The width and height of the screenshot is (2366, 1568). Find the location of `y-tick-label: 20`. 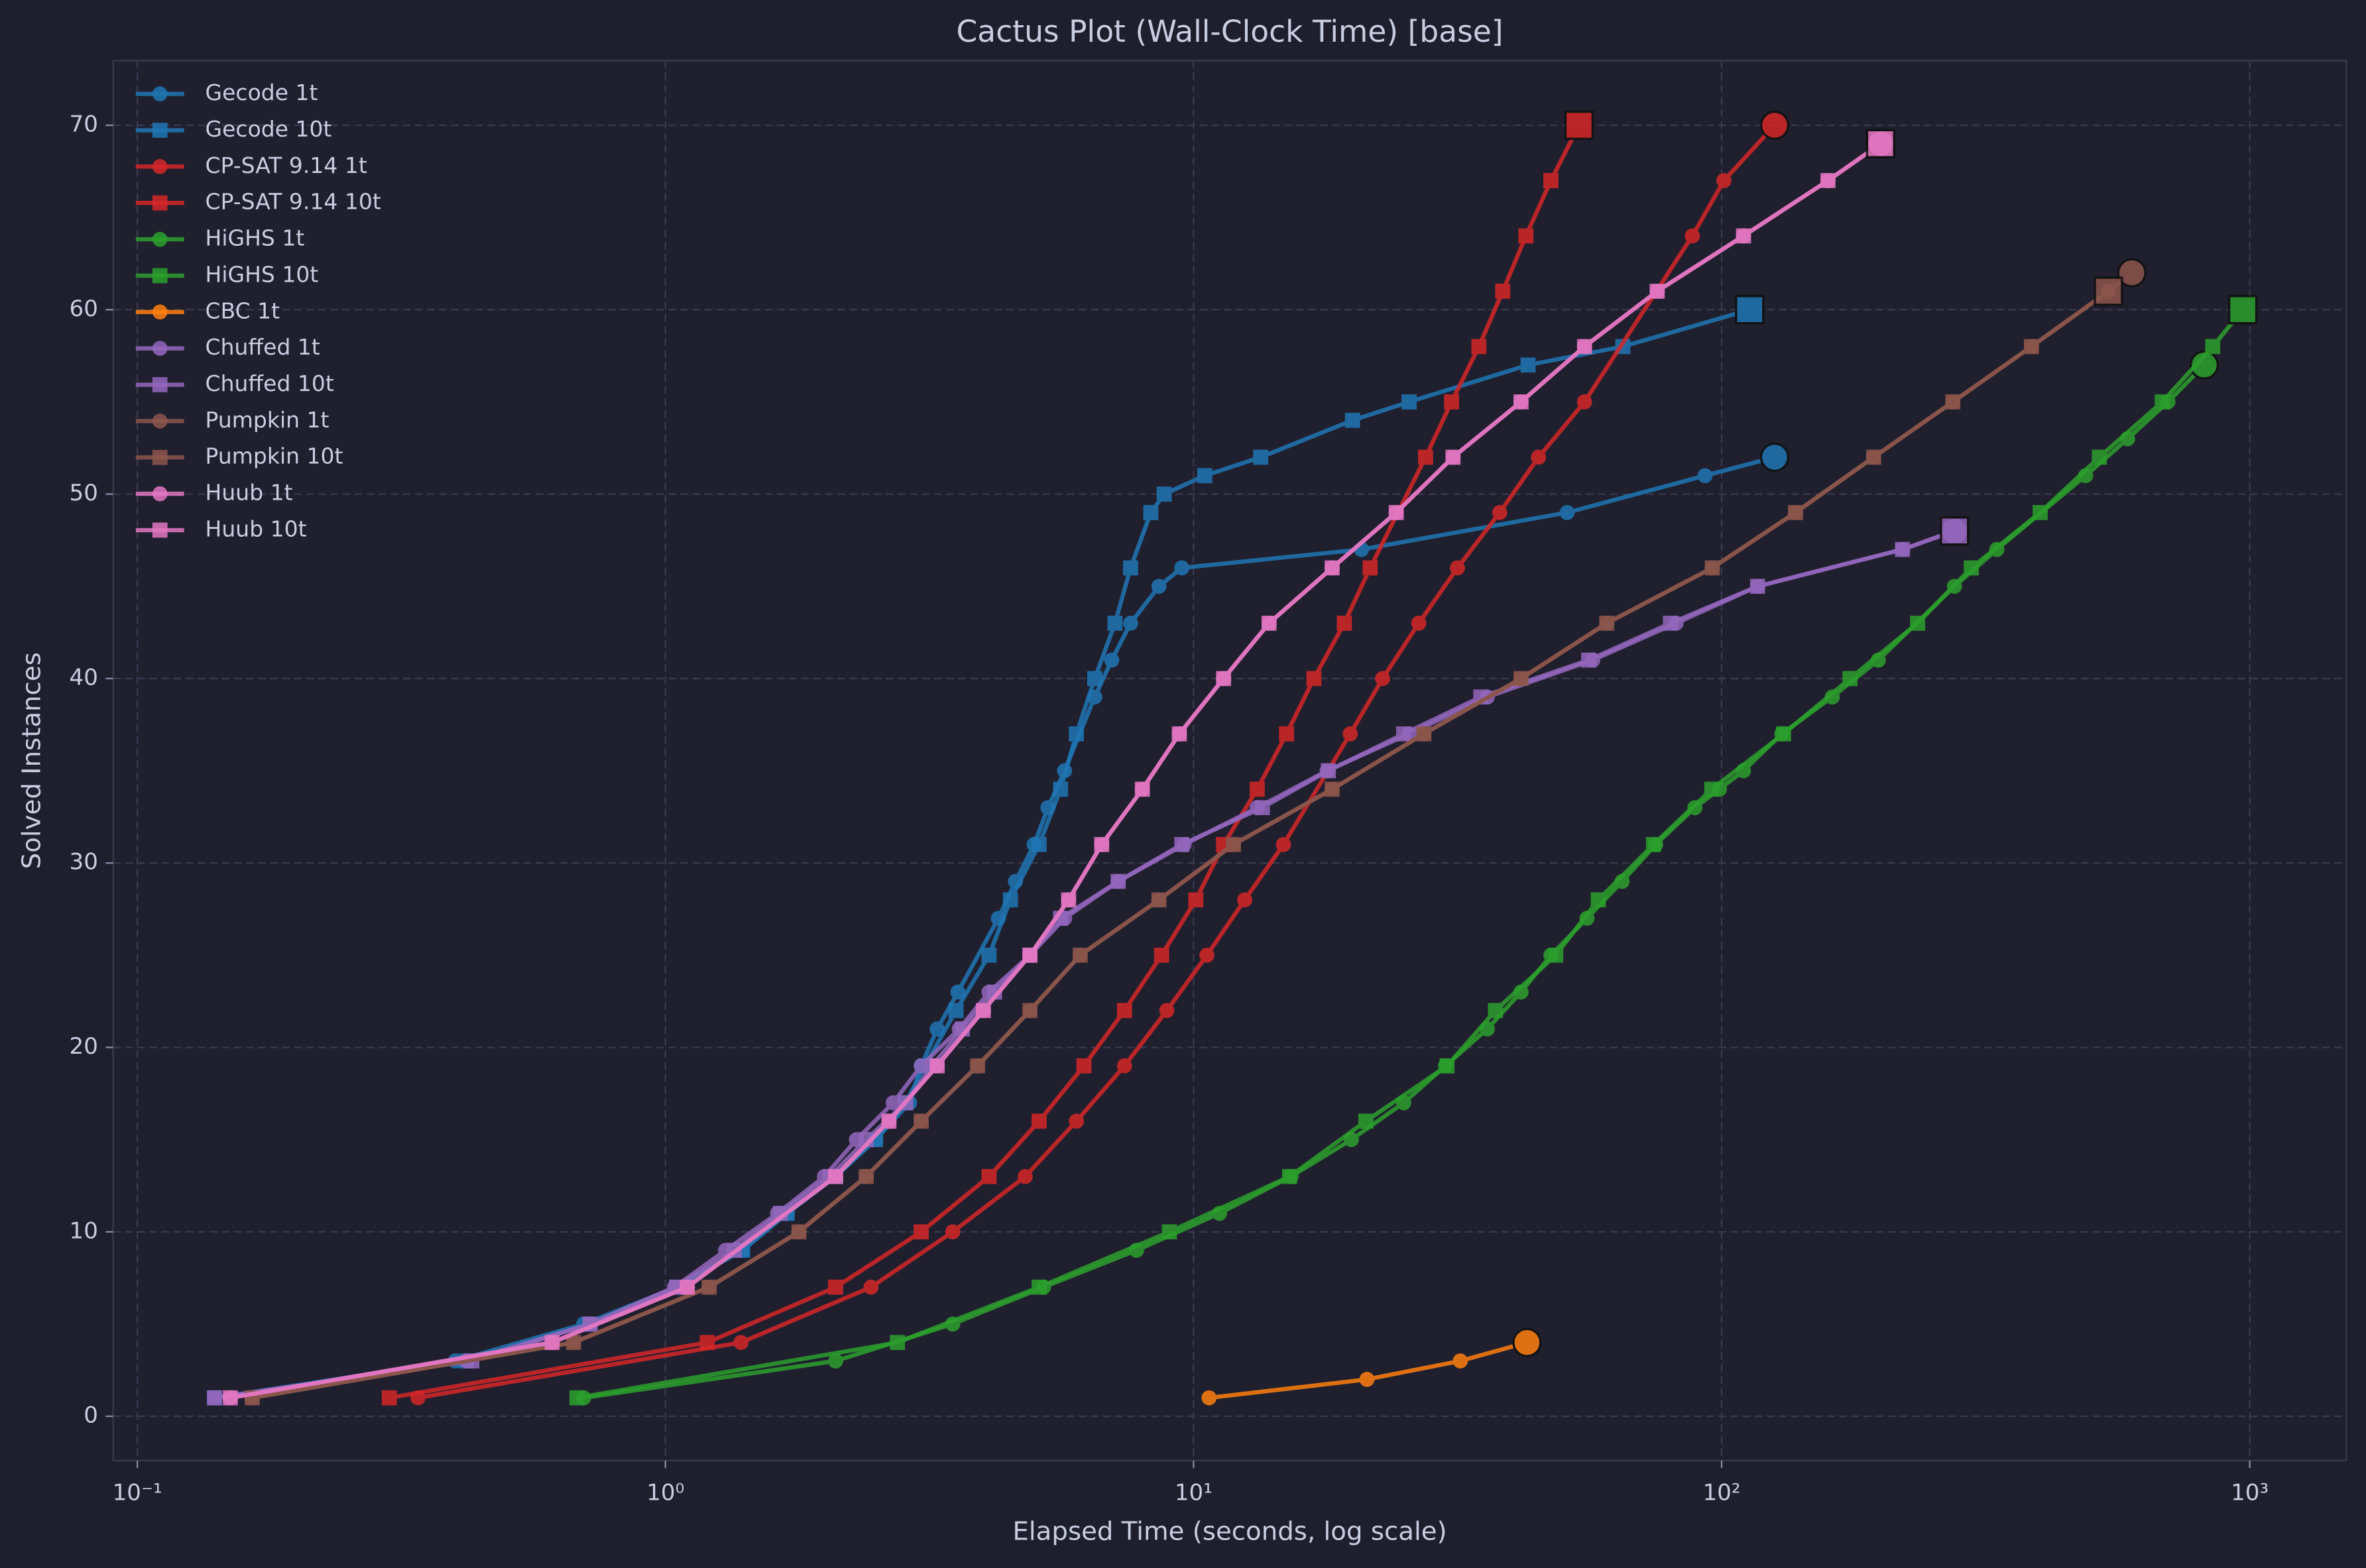

y-tick-label: 20 is located at coordinates (84, 1046).